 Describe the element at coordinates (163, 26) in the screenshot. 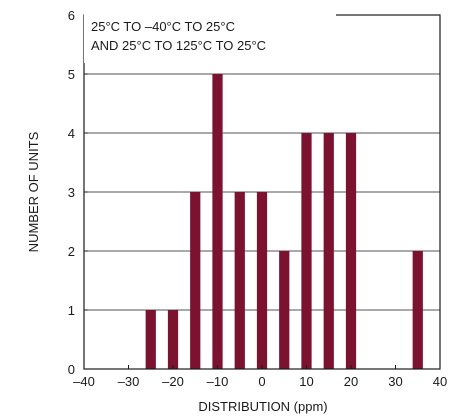

I see `annotation-line-1: 25°C TO –40°C TO 25°C` at that location.